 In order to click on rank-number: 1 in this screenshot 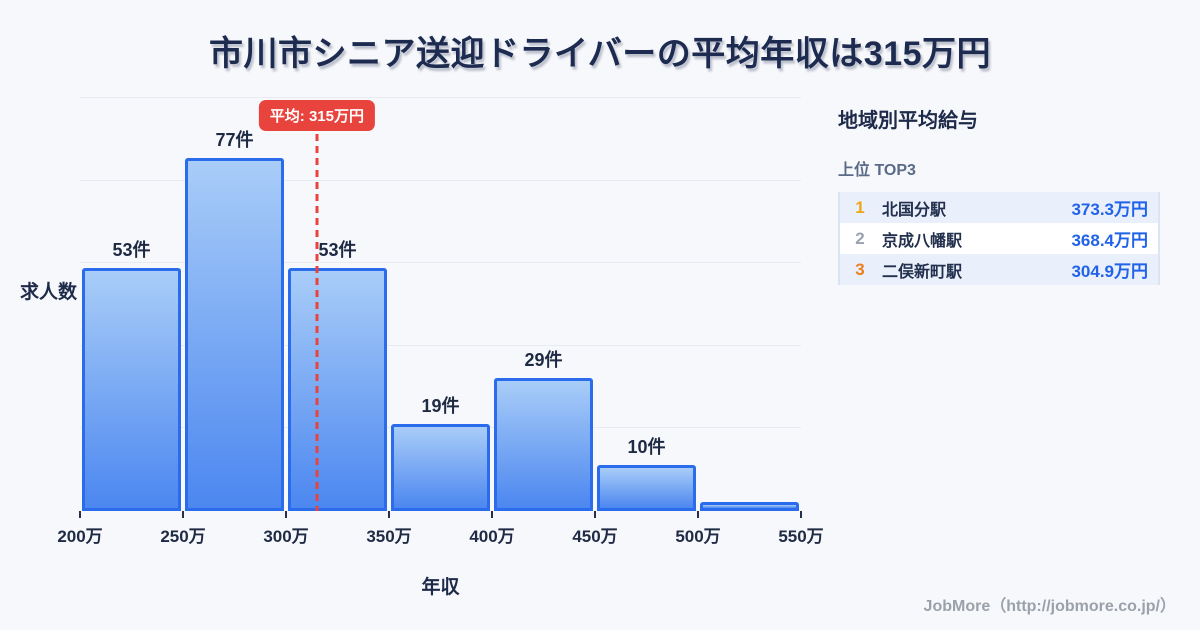, I will do `click(860, 207)`.